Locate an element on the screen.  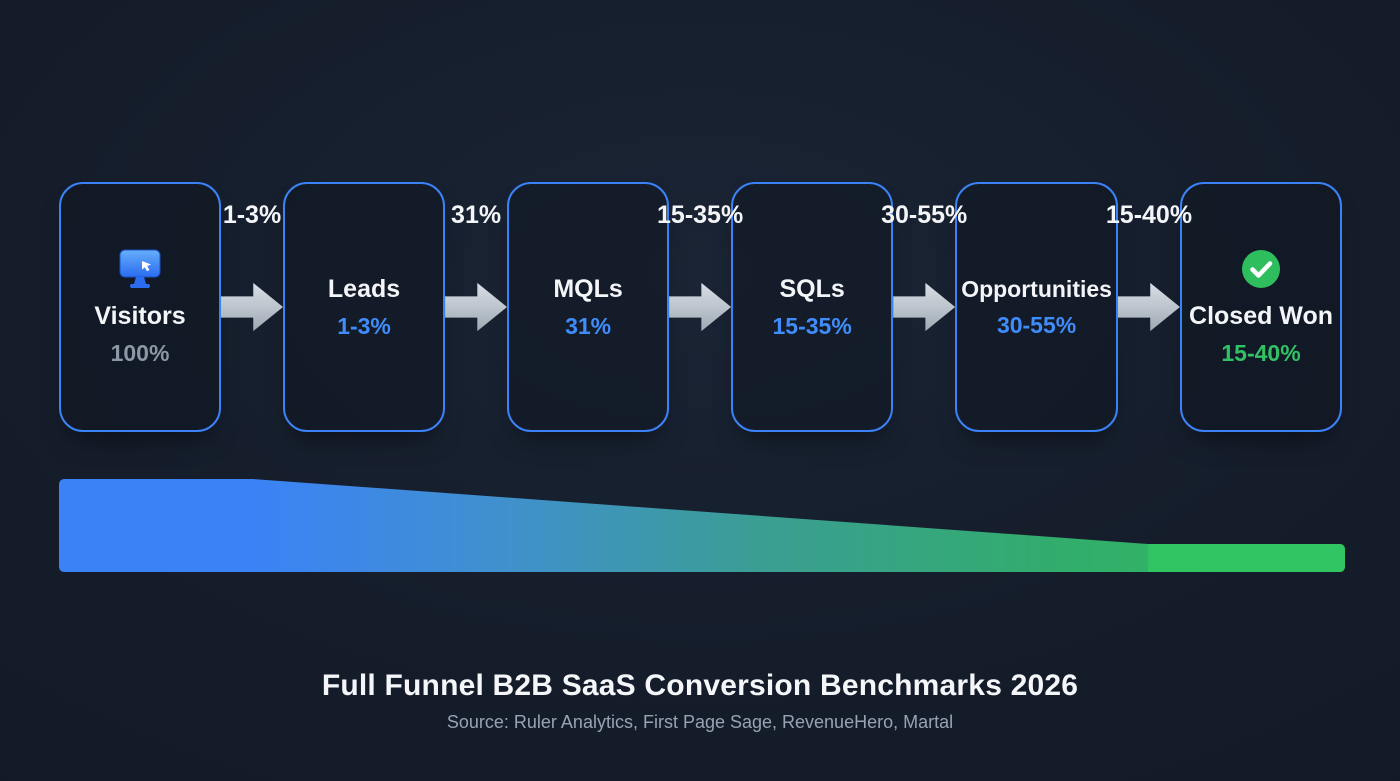
connector-4: 30-55% is located at coordinates (924, 307).